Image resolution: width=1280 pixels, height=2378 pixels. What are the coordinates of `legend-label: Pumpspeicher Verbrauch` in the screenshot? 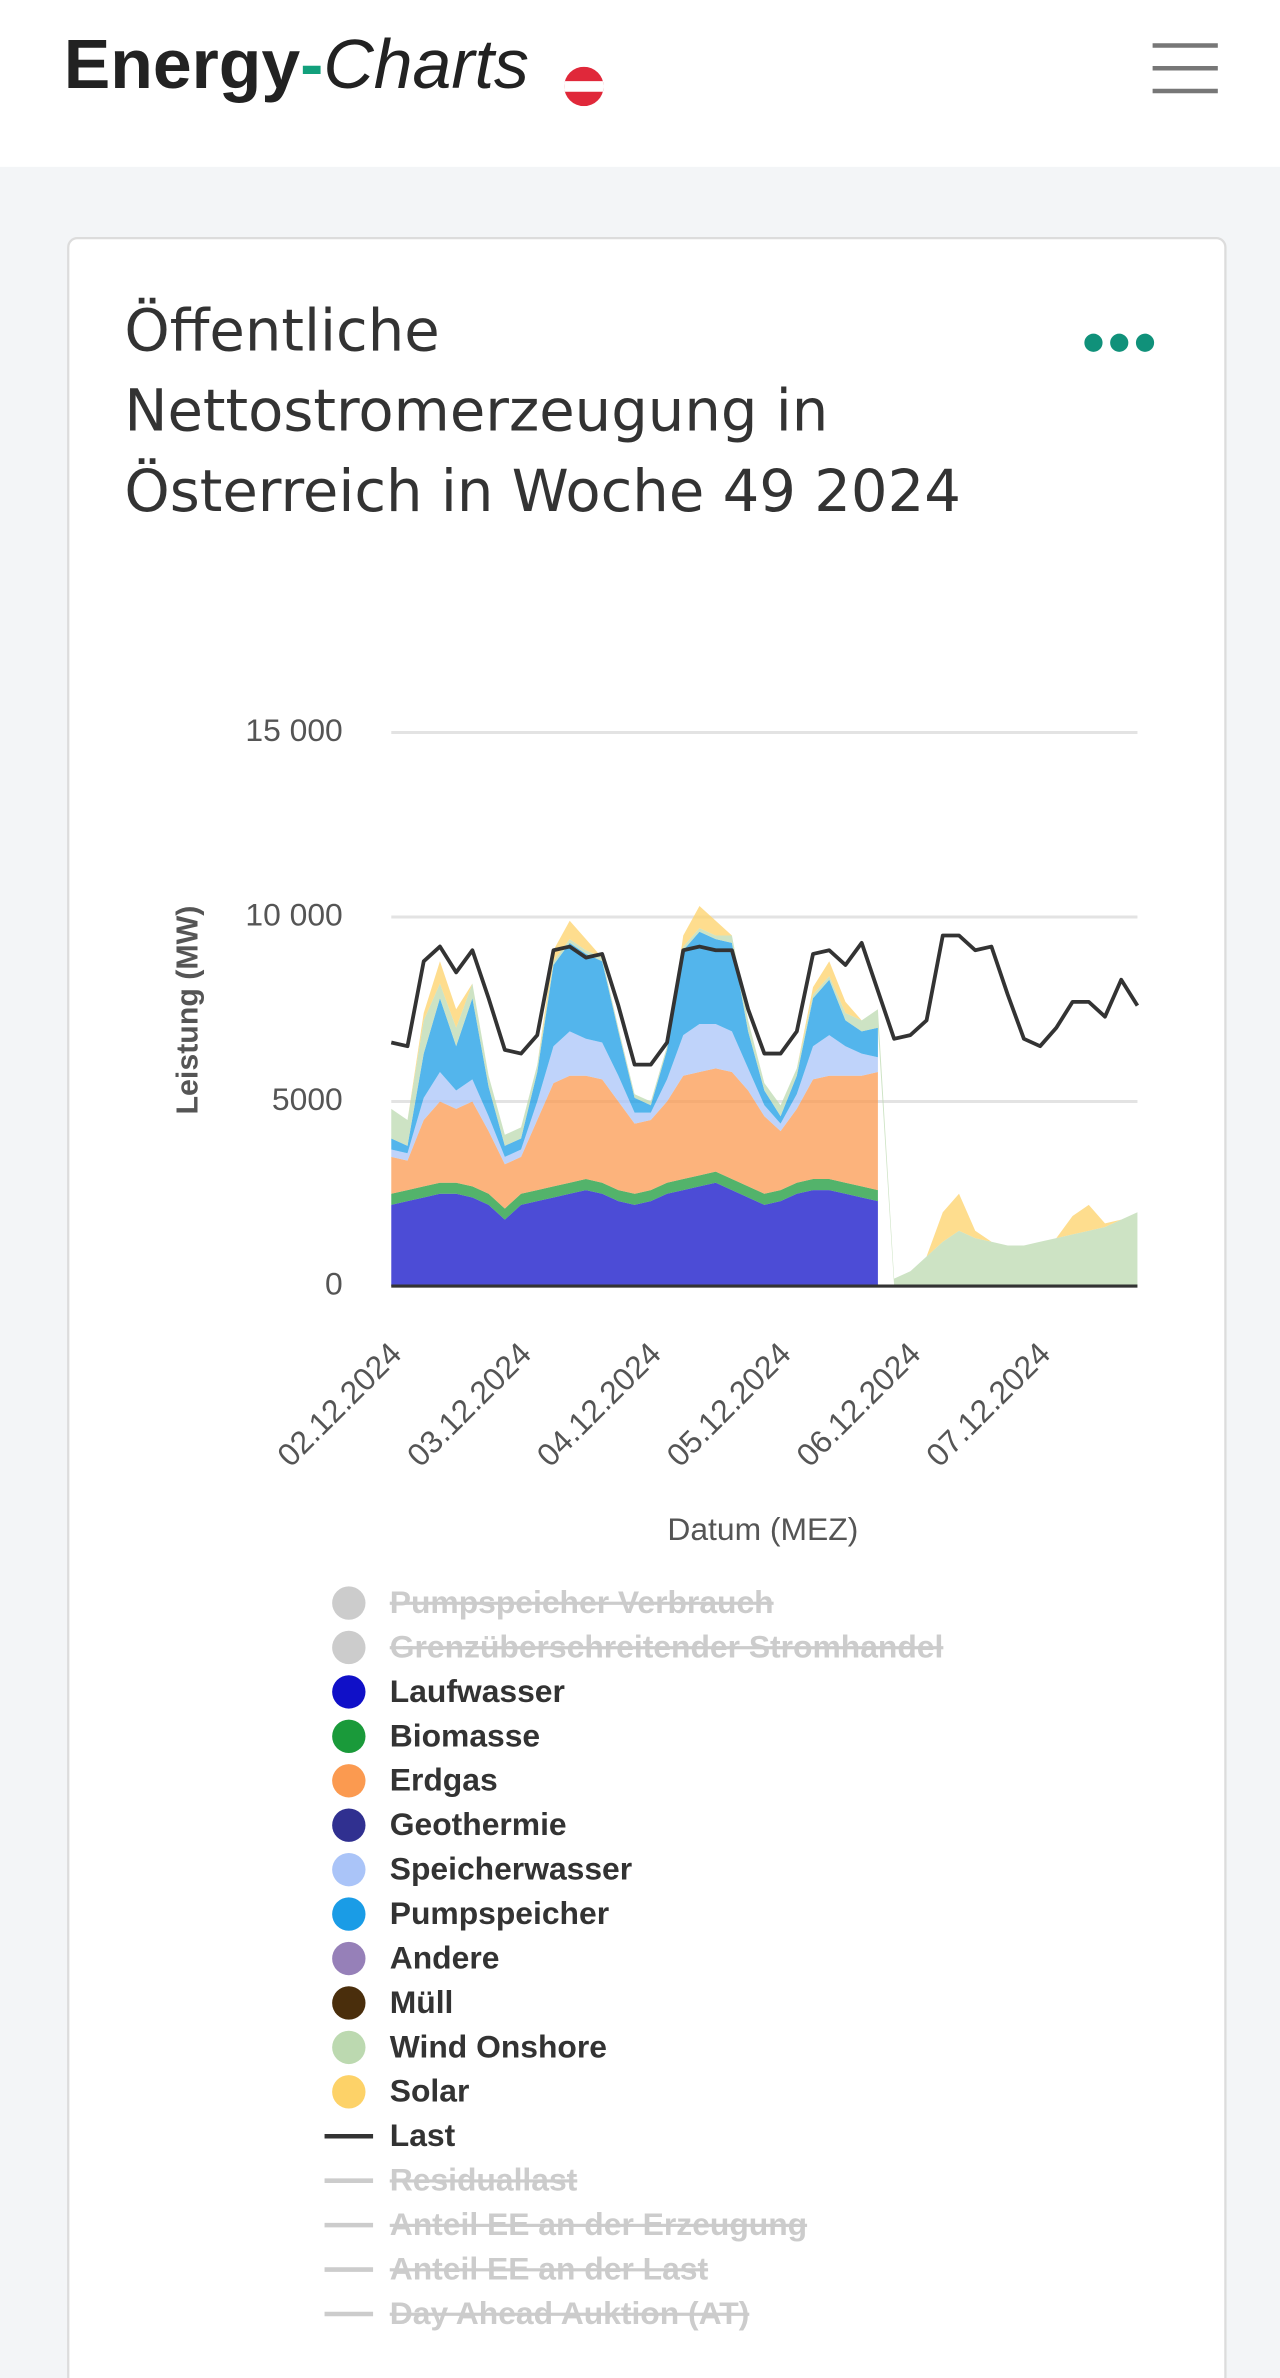 It's located at (582, 1602).